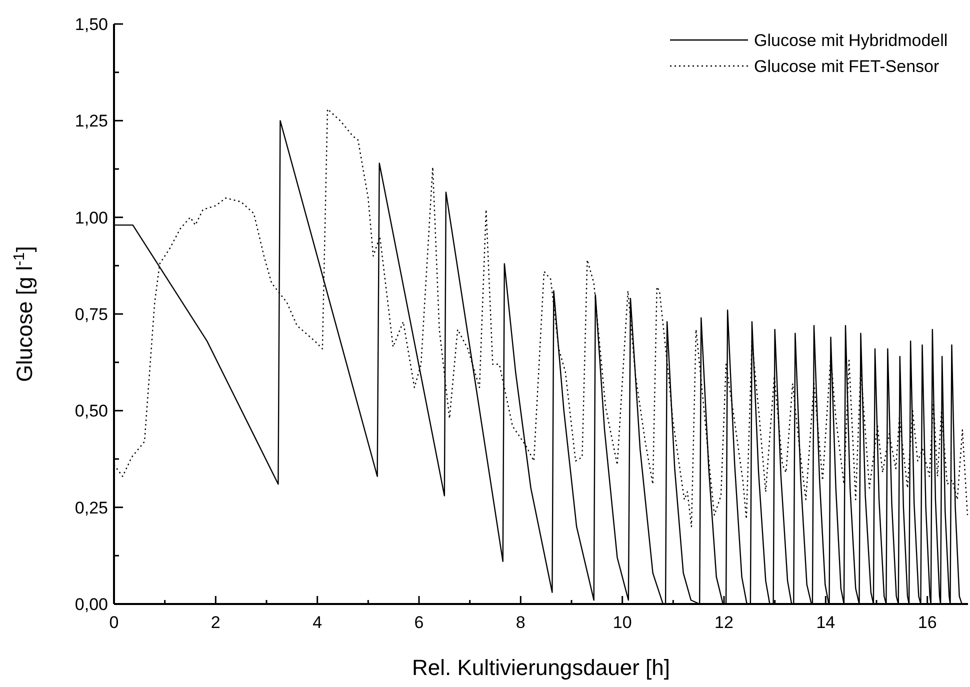 This screenshot has width=970, height=687. What do you see at coordinates (114, 622) in the screenshot?
I see `x-tick-label: 0` at bounding box center [114, 622].